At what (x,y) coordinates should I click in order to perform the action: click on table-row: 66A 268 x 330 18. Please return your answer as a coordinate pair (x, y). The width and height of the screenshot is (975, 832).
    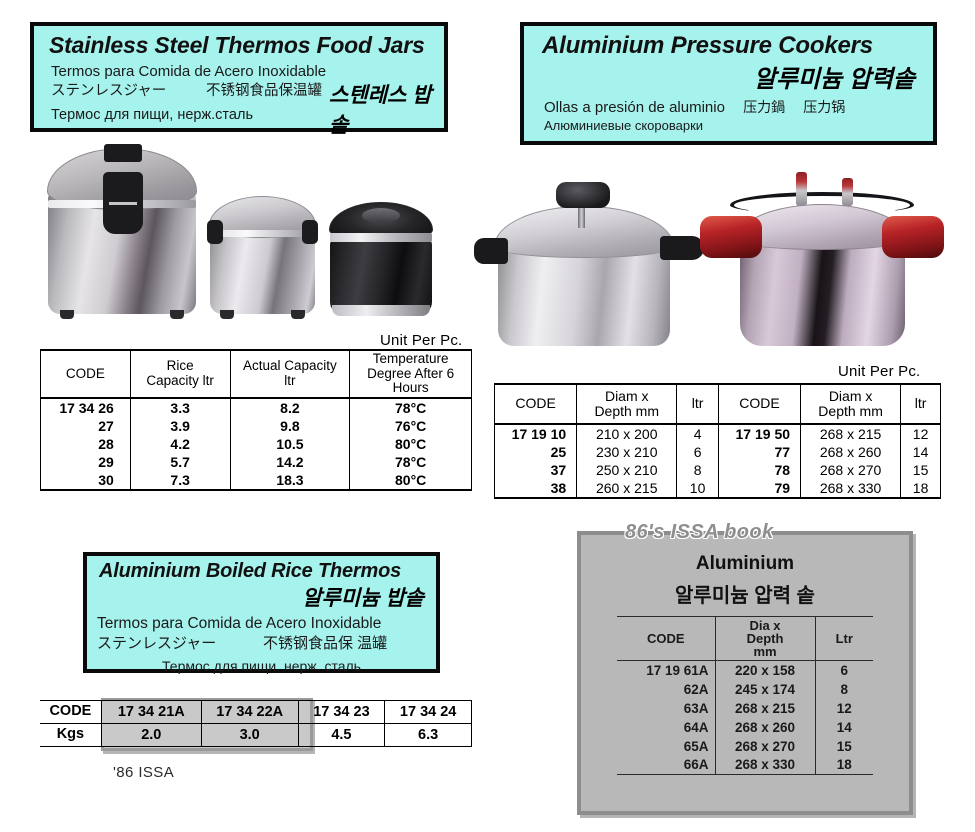
    Looking at the image, I should click on (745, 765).